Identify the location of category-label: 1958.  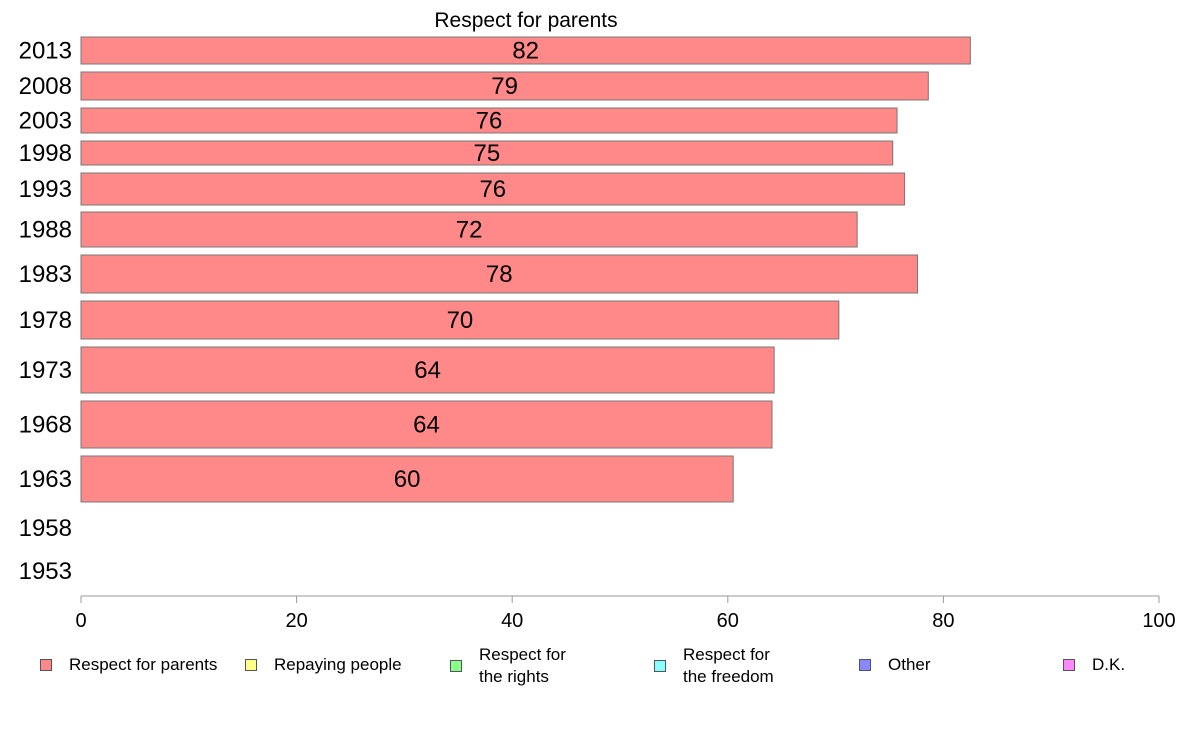
(45, 528).